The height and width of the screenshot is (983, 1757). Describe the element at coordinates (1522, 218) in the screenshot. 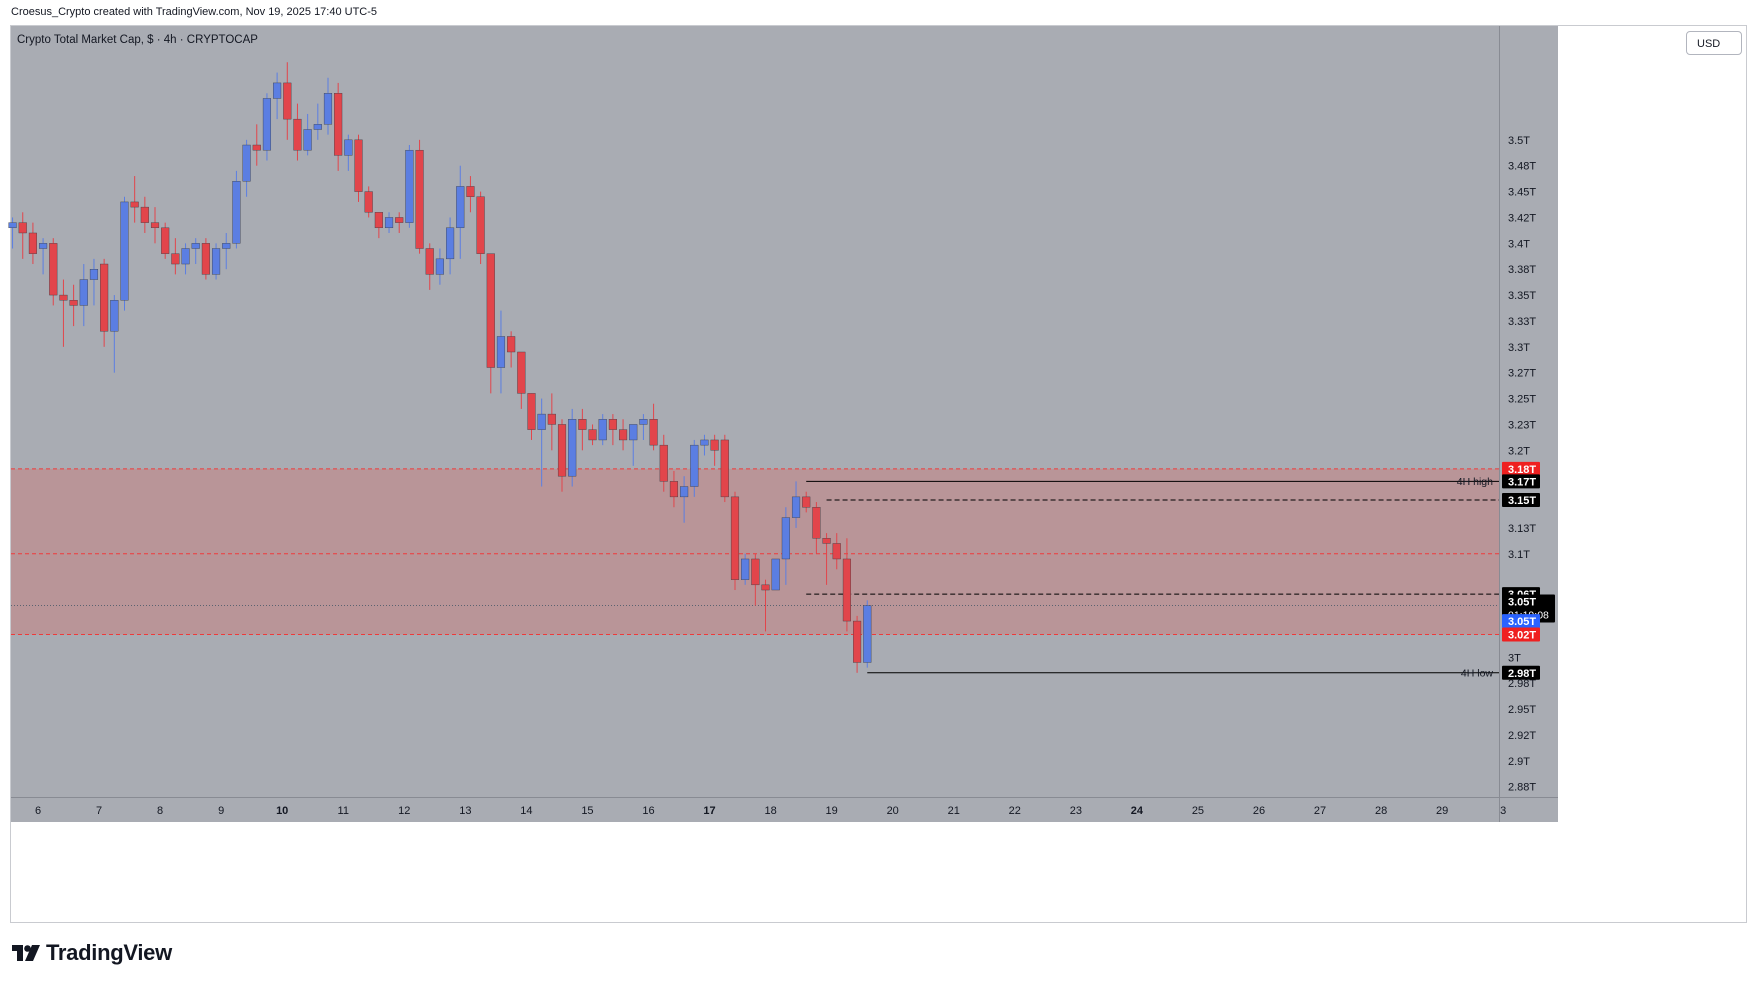

I see `y-tick-label-3: 3.42T` at that location.